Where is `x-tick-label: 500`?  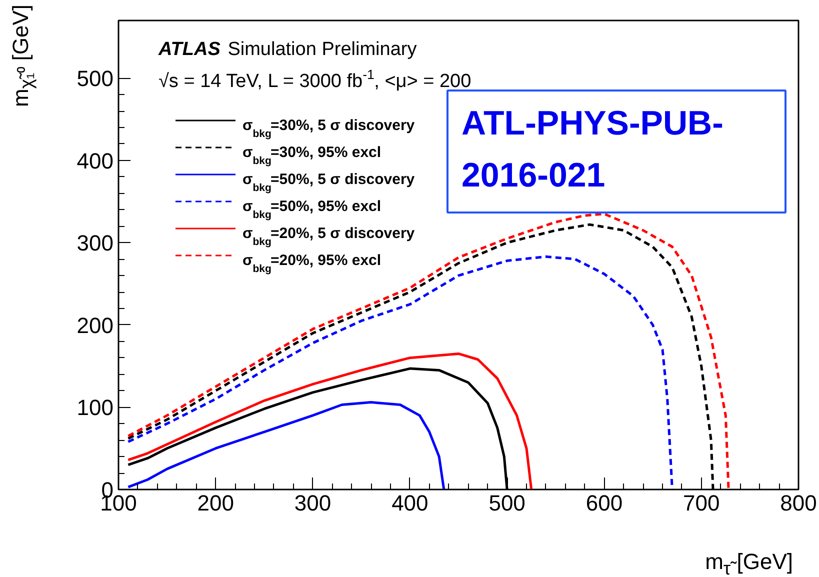
x-tick-label: 500 is located at coordinates (507, 503).